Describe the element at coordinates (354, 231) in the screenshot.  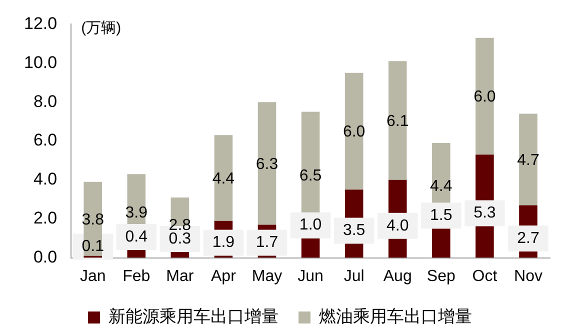
I see `data-label: 3.5` at that location.